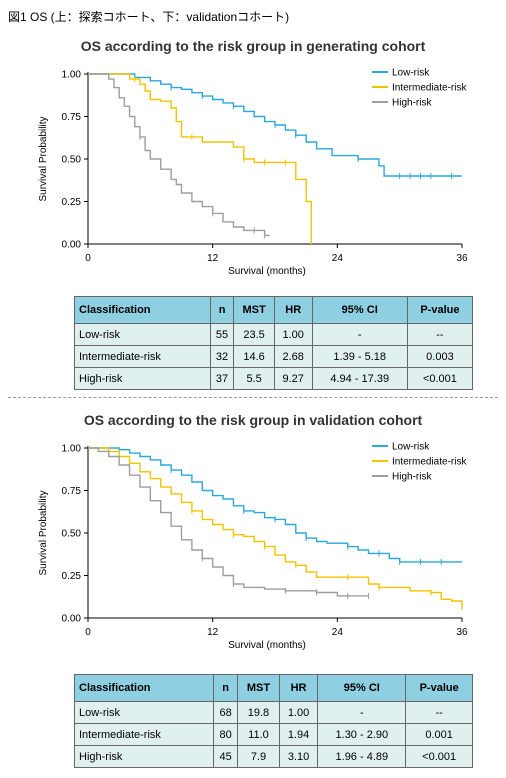  Describe the element at coordinates (253, 397) in the screenshot. I see `section-divider` at that location.